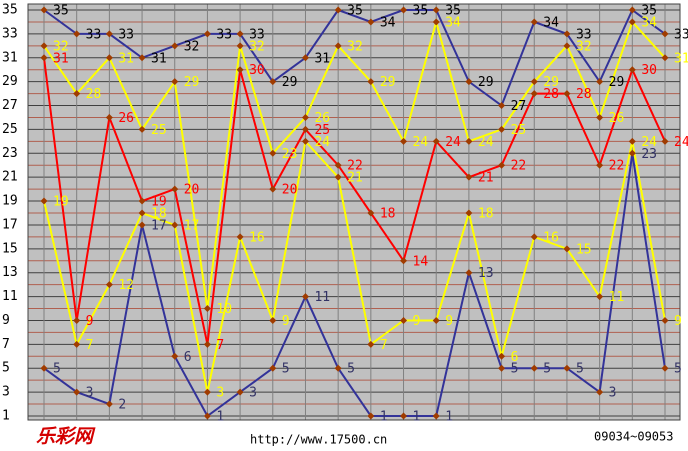 This screenshot has width=688, height=451. Describe the element at coordinates (192, 46) in the screenshot. I see `data-label: 32` at that location.